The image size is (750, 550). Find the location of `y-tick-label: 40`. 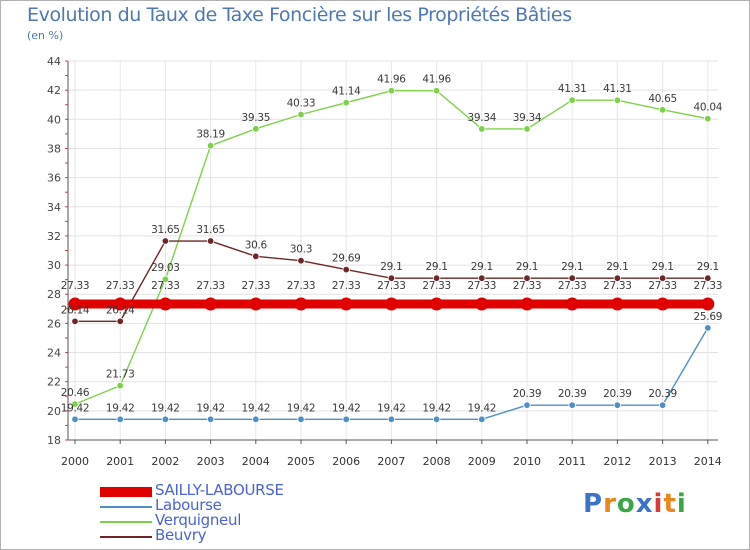

y-tick-label: 40 is located at coordinates (54, 119).